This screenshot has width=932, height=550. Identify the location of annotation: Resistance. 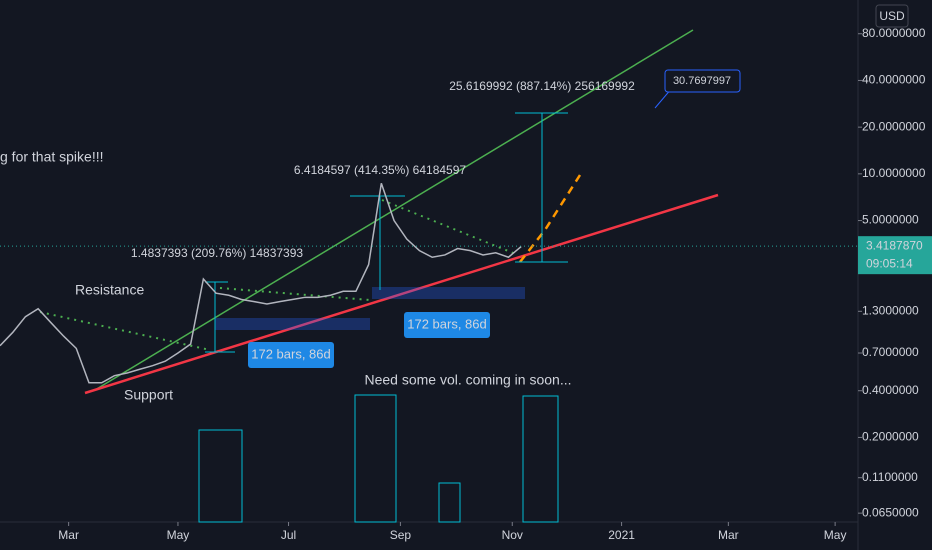
(109, 290).